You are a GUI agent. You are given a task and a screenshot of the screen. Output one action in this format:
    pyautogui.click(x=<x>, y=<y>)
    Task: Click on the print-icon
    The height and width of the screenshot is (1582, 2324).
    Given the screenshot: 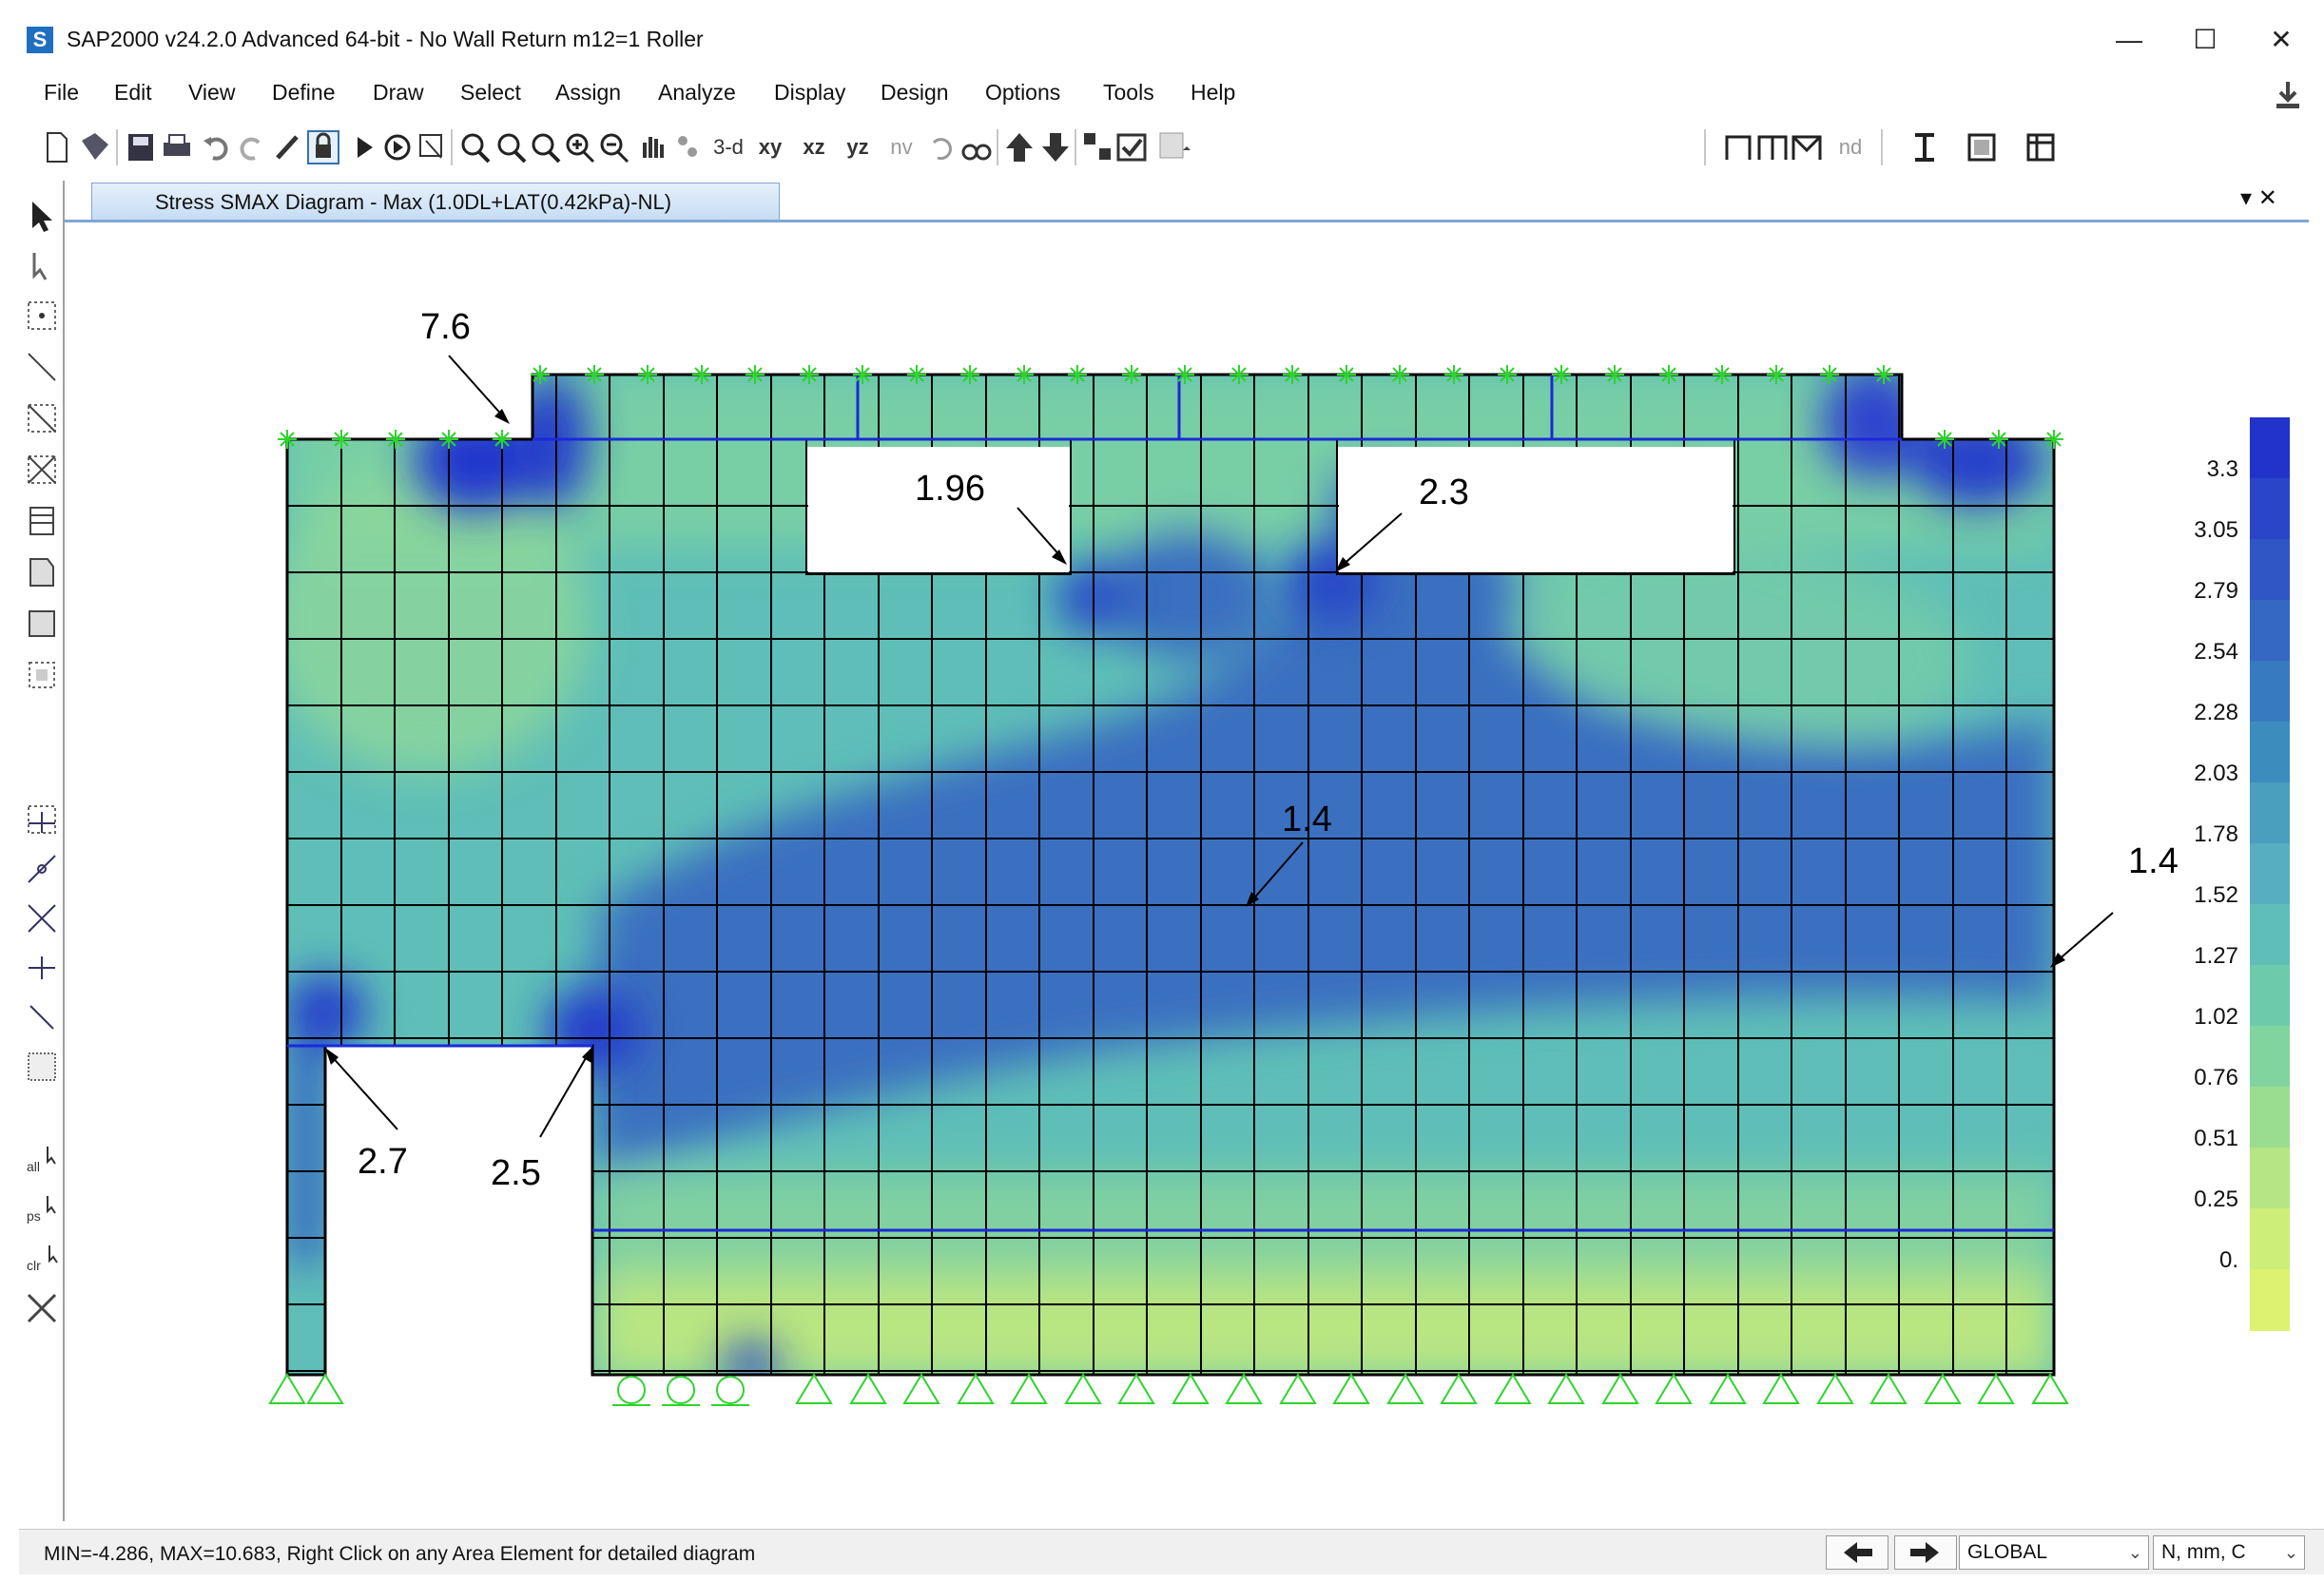 What is the action you would take?
    pyautogui.click(x=177, y=147)
    